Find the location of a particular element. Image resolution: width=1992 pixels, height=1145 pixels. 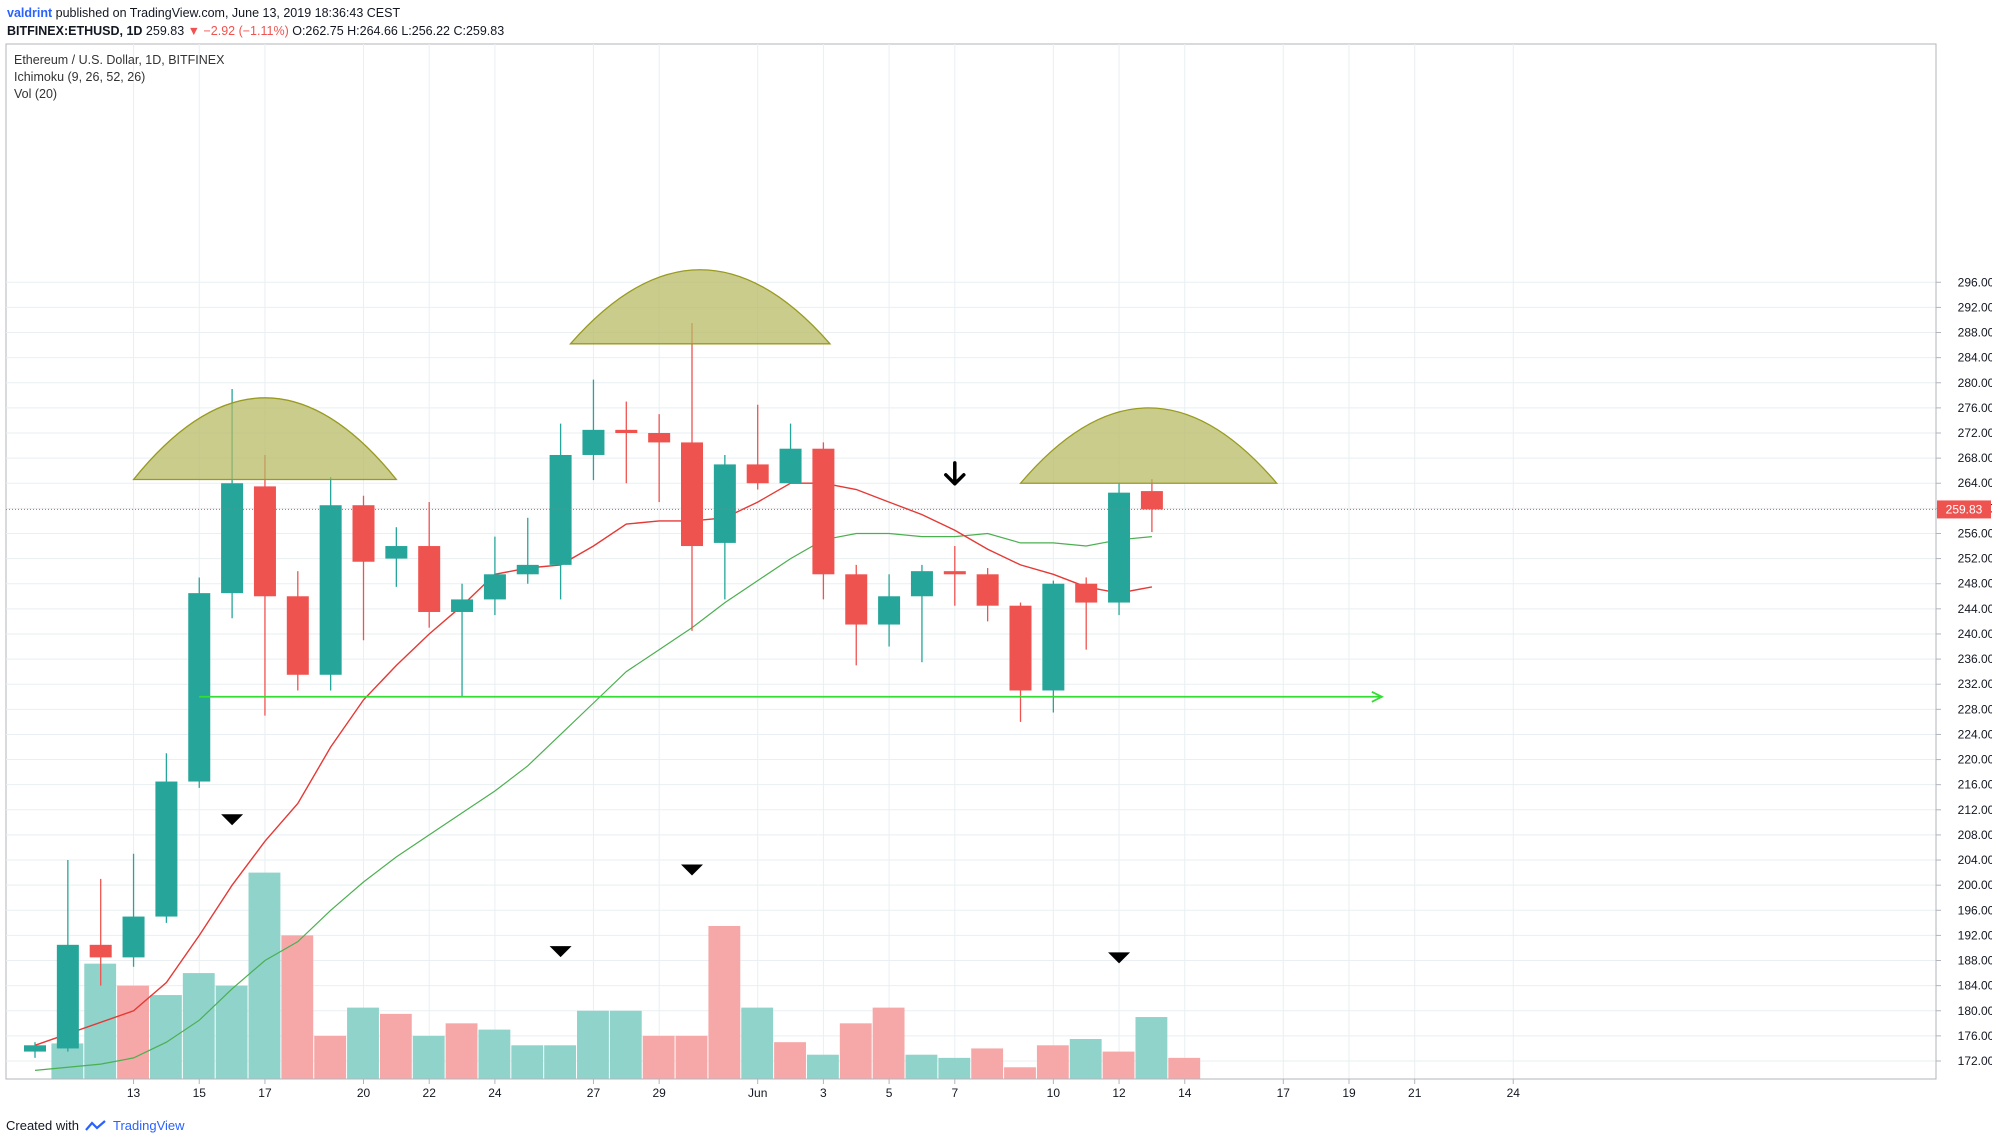

y-tick-label: 212.00 is located at coordinates (1975, 810).